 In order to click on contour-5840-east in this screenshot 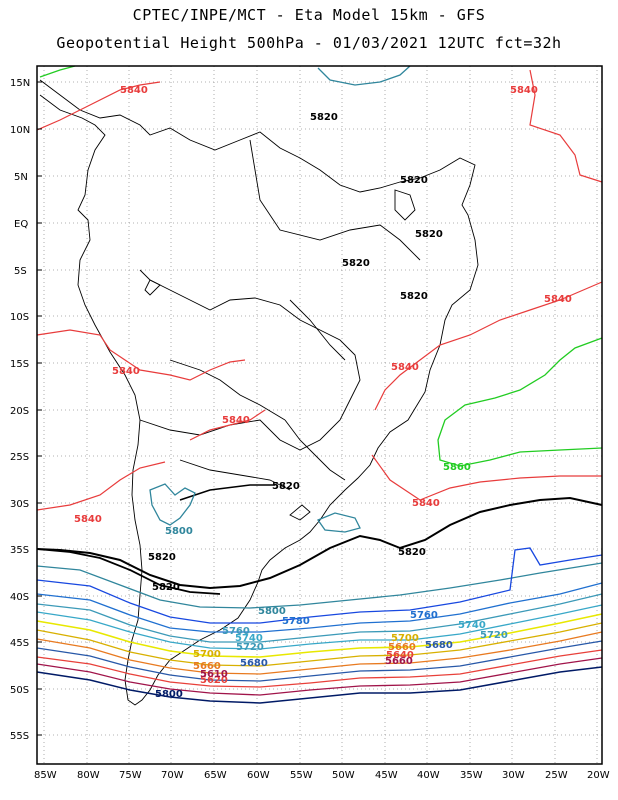, I will do `click(488, 346)`.